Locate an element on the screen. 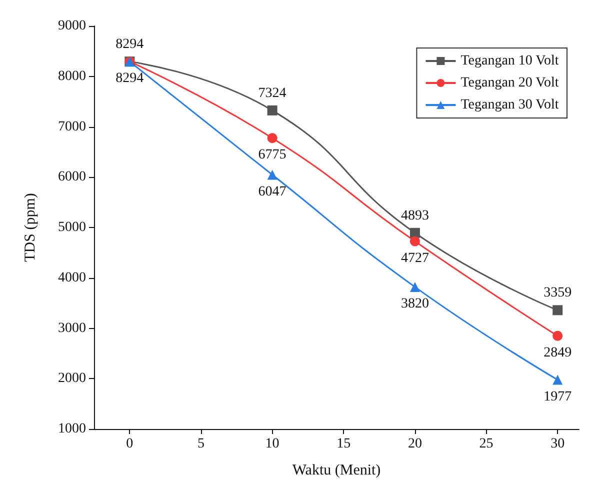  data-label: 1977 is located at coordinates (558, 396).